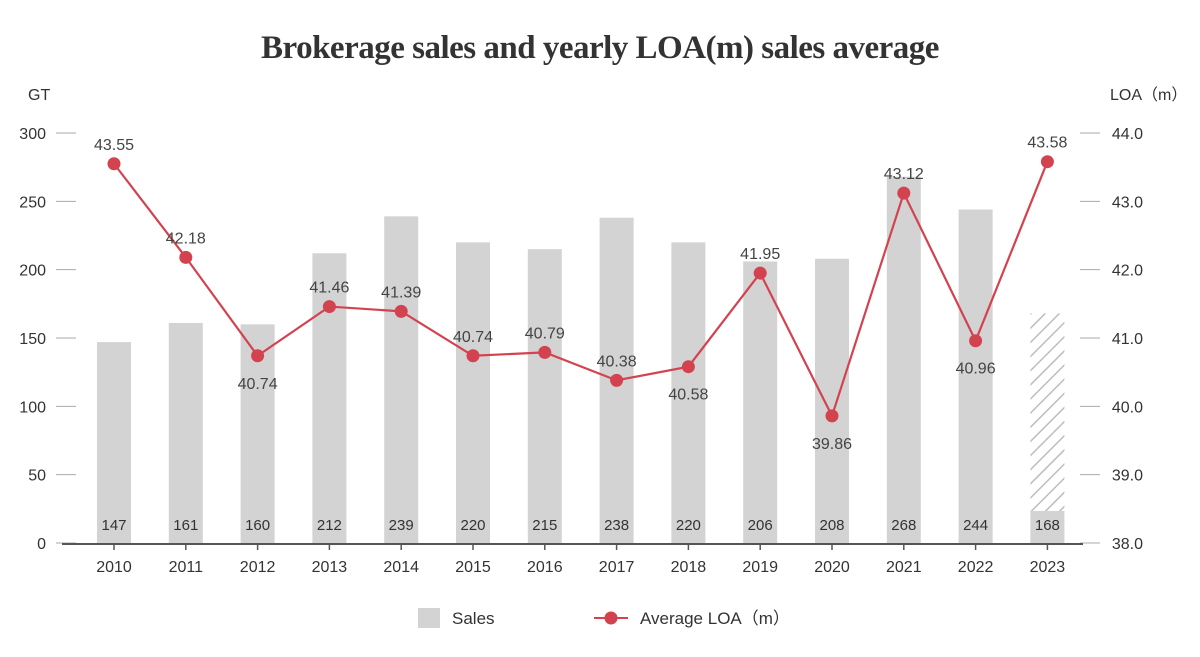 Image resolution: width=1200 pixels, height=657 pixels. What do you see at coordinates (904, 174) in the screenshot?
I see `loa-point-label-2021: 43.12` at bounding box center [904, 174].